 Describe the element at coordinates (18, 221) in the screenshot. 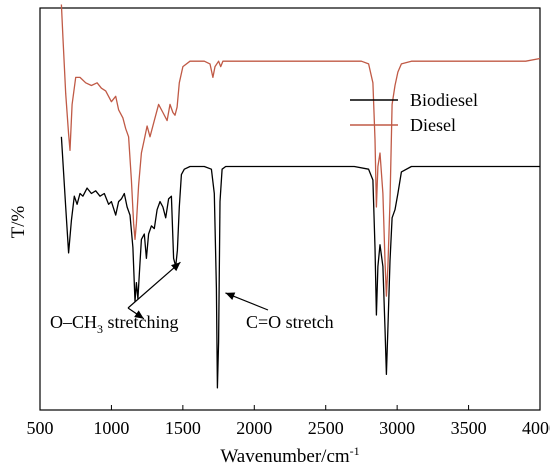

I see `y-axis-title: T/%` at that location.